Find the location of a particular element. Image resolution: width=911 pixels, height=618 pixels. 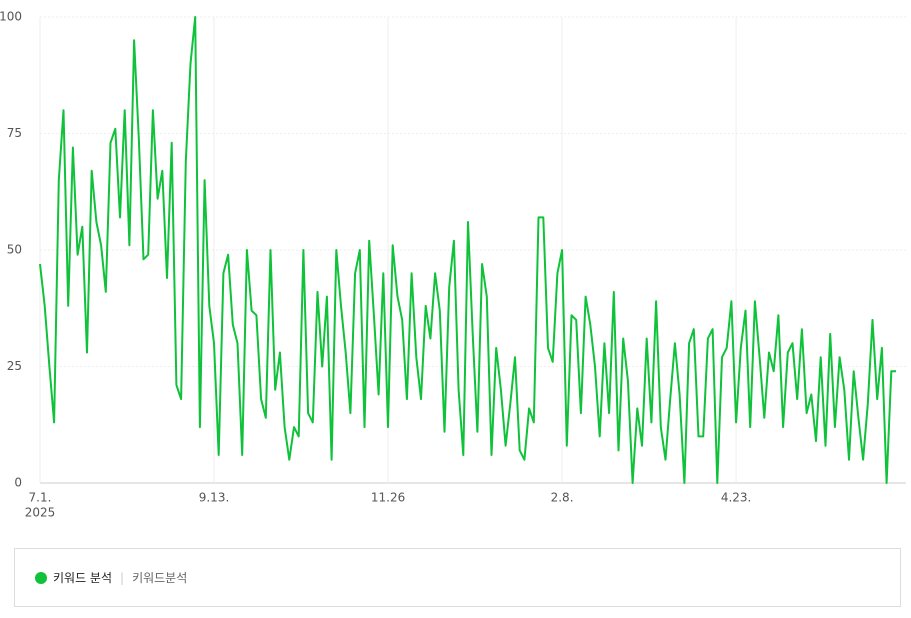

y-tick-label: 0 is located at coordinates (18, 483).